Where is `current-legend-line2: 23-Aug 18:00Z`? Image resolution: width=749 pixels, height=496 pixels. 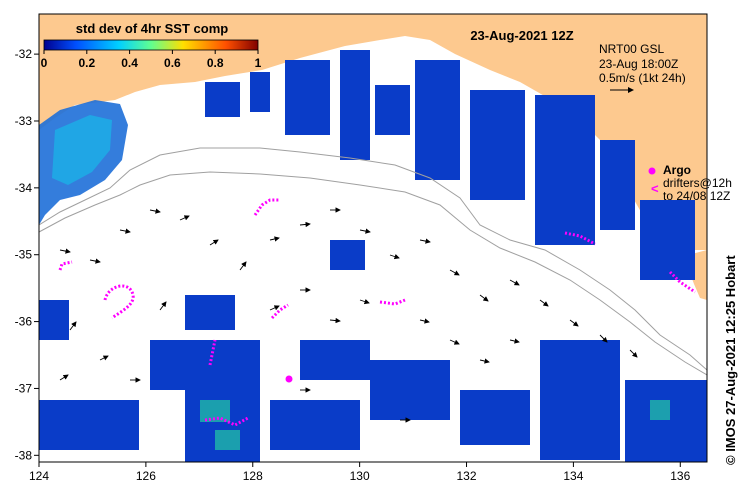 current-legend-line2: 23-Aug 18:00Z is located at coordinates (638, 64).